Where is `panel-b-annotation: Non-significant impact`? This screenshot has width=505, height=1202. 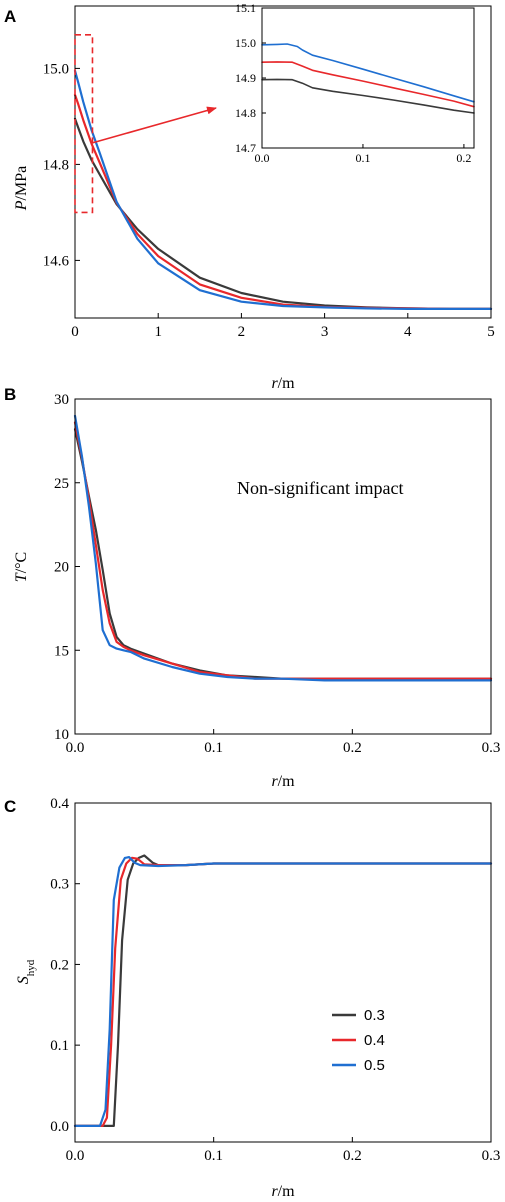
panel-b-annotation: Non-significant impact is located at coordinates (320, 488).